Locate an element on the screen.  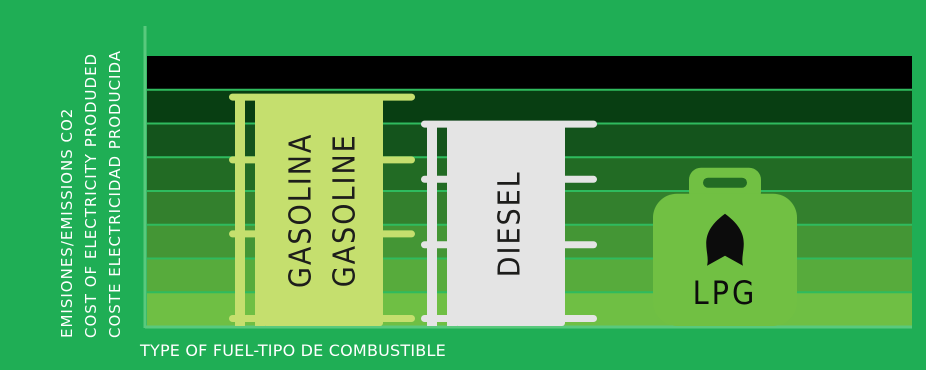
bar-1: GASOLINA GASOLINE is located at coordinates (322, 209).